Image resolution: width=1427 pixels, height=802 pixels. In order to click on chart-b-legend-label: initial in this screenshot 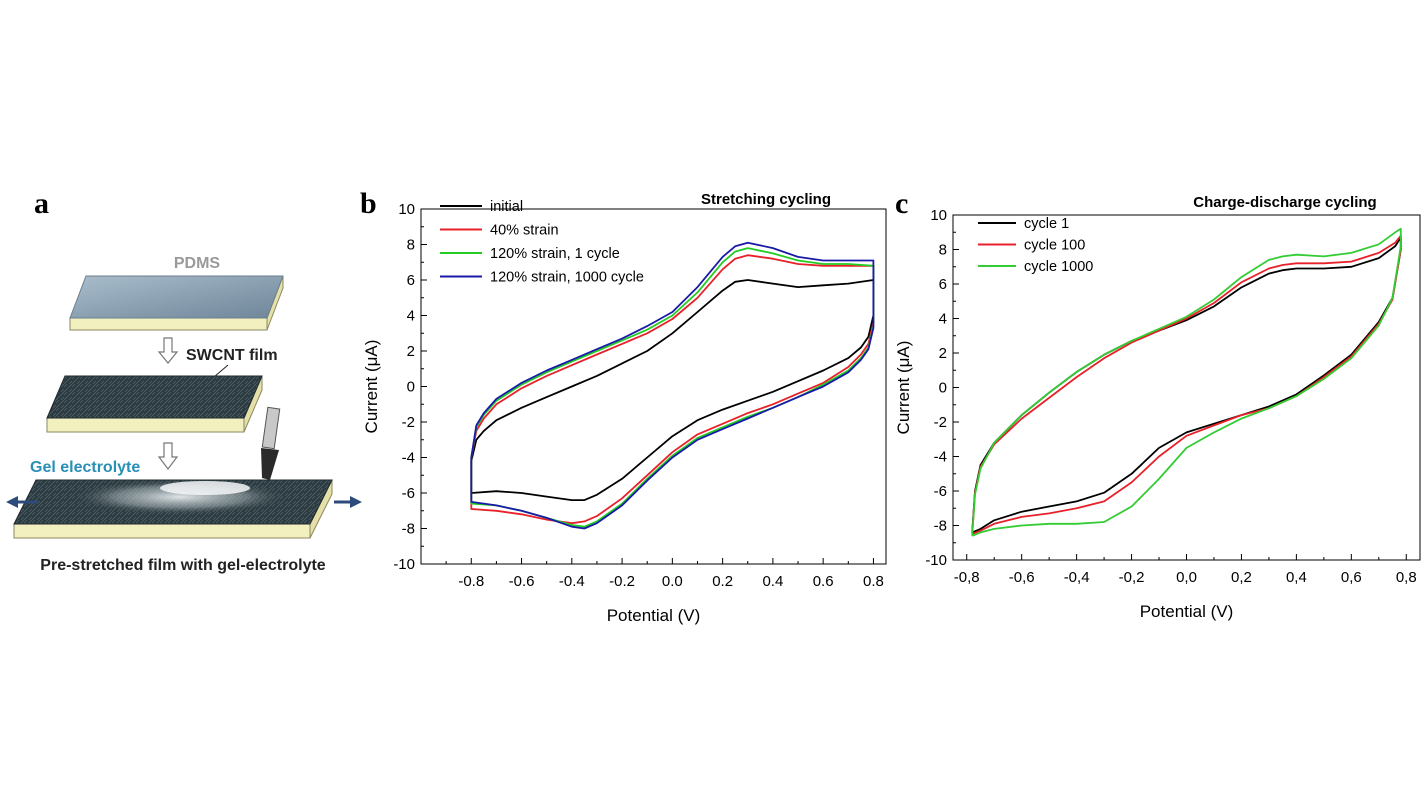, I will do `click(506, 207)`.